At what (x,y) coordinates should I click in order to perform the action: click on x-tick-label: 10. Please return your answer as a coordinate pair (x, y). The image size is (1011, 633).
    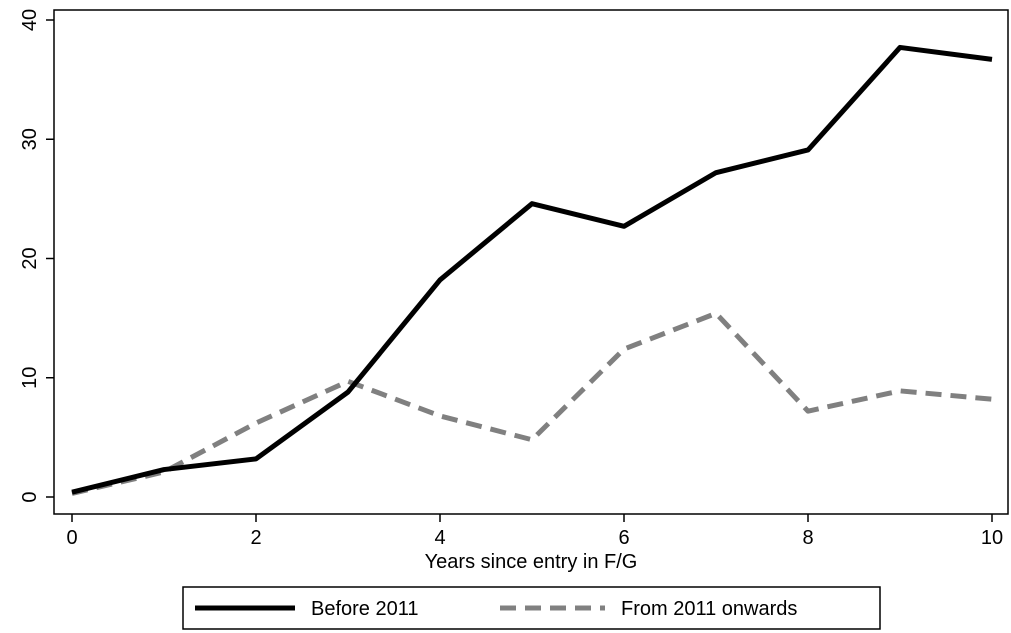
    Looking at the image, I should click on (992, 538).